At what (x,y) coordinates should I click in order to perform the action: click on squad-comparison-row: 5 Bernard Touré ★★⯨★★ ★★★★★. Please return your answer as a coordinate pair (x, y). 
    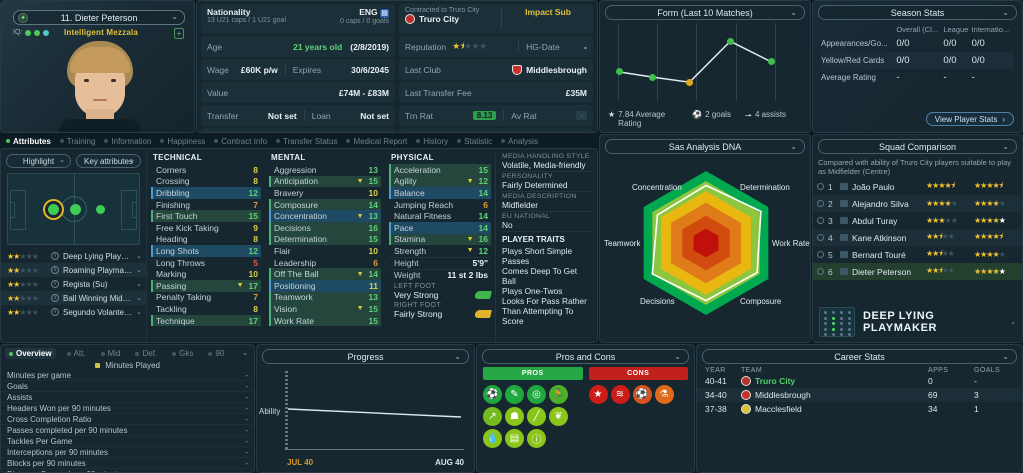
    Looking at the image, I should click on (917, 254).